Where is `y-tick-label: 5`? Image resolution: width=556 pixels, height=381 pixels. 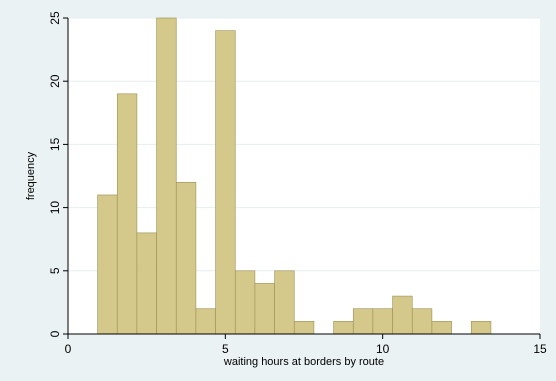
y-tick-label: 5 is located at coordinates (55, 270).